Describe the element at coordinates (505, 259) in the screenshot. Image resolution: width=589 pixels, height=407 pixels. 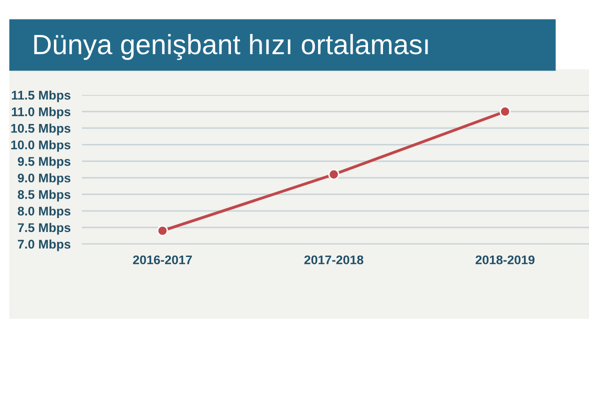
I see `x-tick-label: 2018-2019` at that location.